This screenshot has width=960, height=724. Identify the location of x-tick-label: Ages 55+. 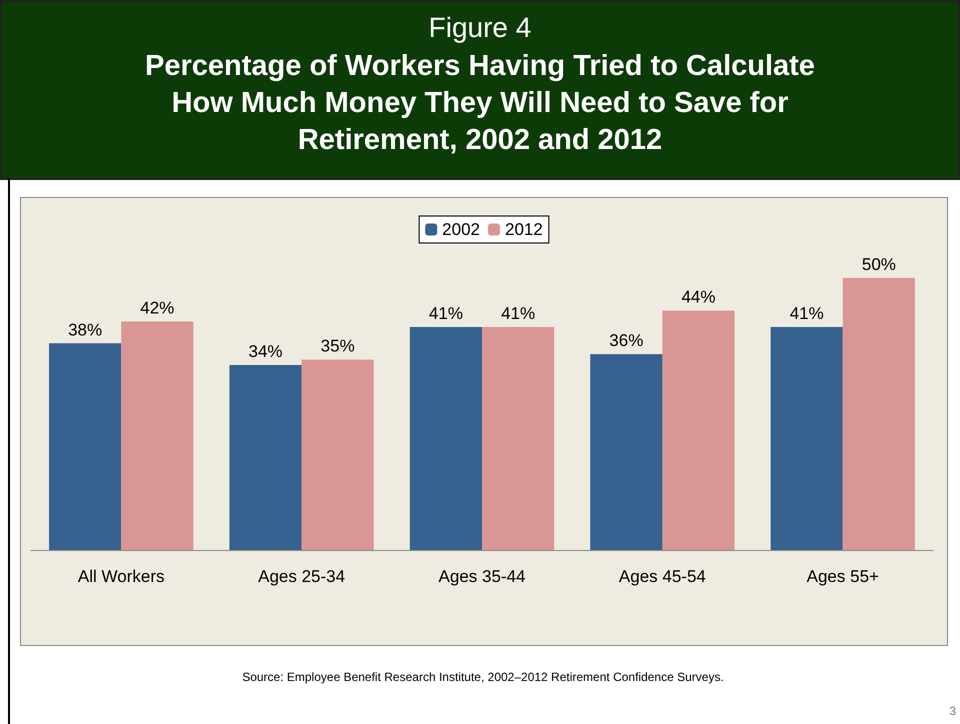
(843, 576).